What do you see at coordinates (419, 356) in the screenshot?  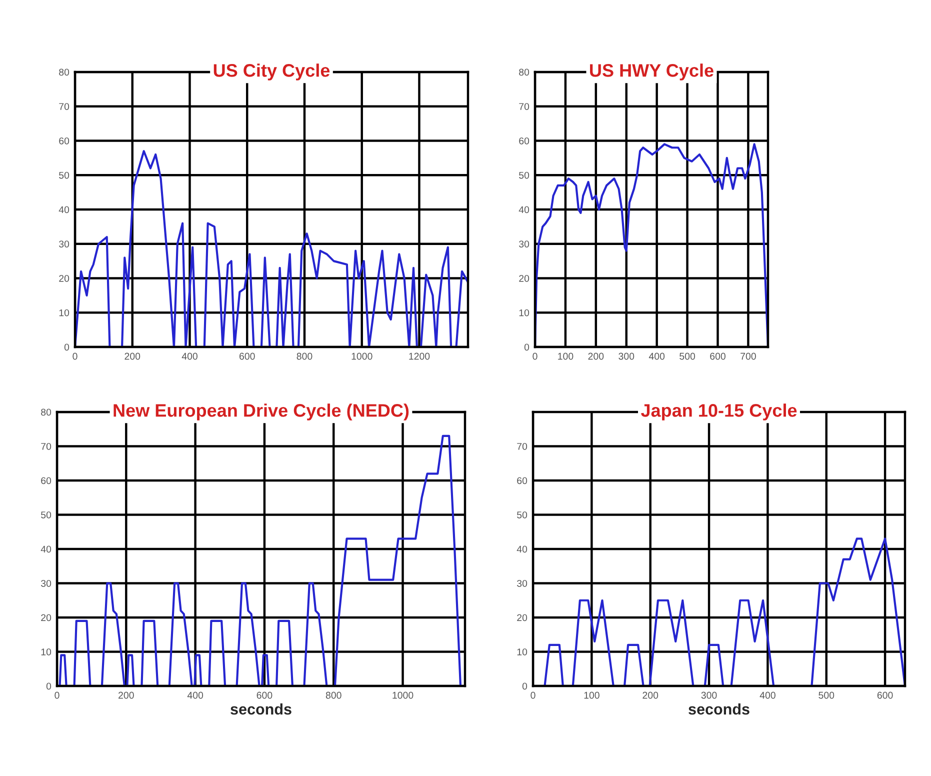 I see `x-tick-label: 1200` at bounding box center [419, 356].